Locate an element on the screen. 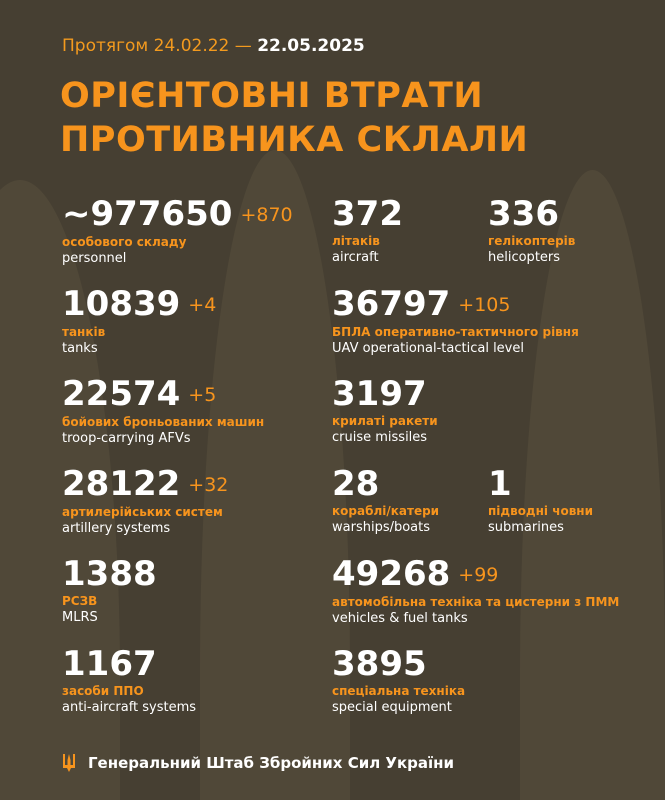 The height and width of the screenshot is (800, 665). stat-number: 10839 is located at coordinates (121, 304).